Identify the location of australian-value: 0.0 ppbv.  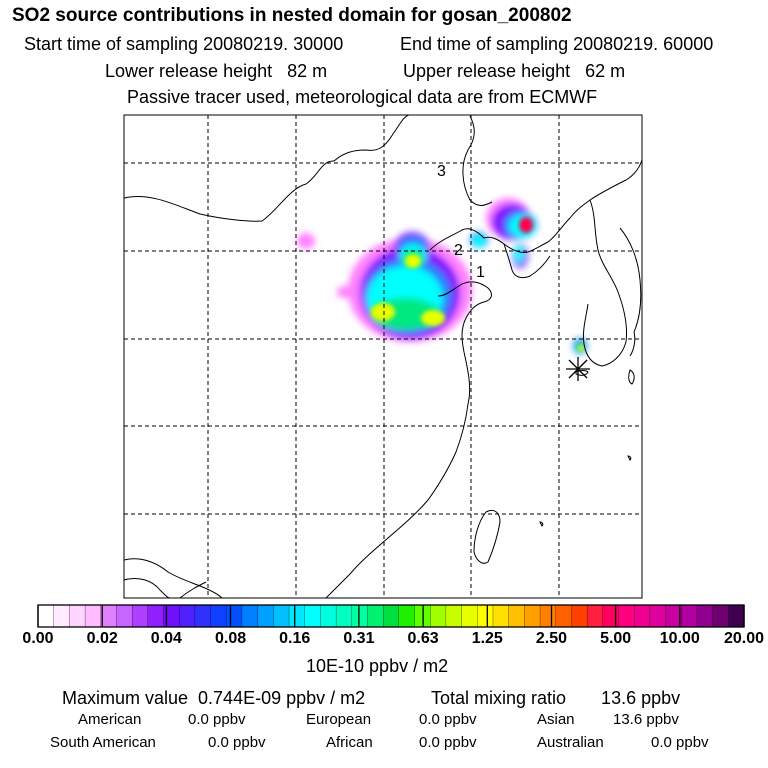
(680, 742).